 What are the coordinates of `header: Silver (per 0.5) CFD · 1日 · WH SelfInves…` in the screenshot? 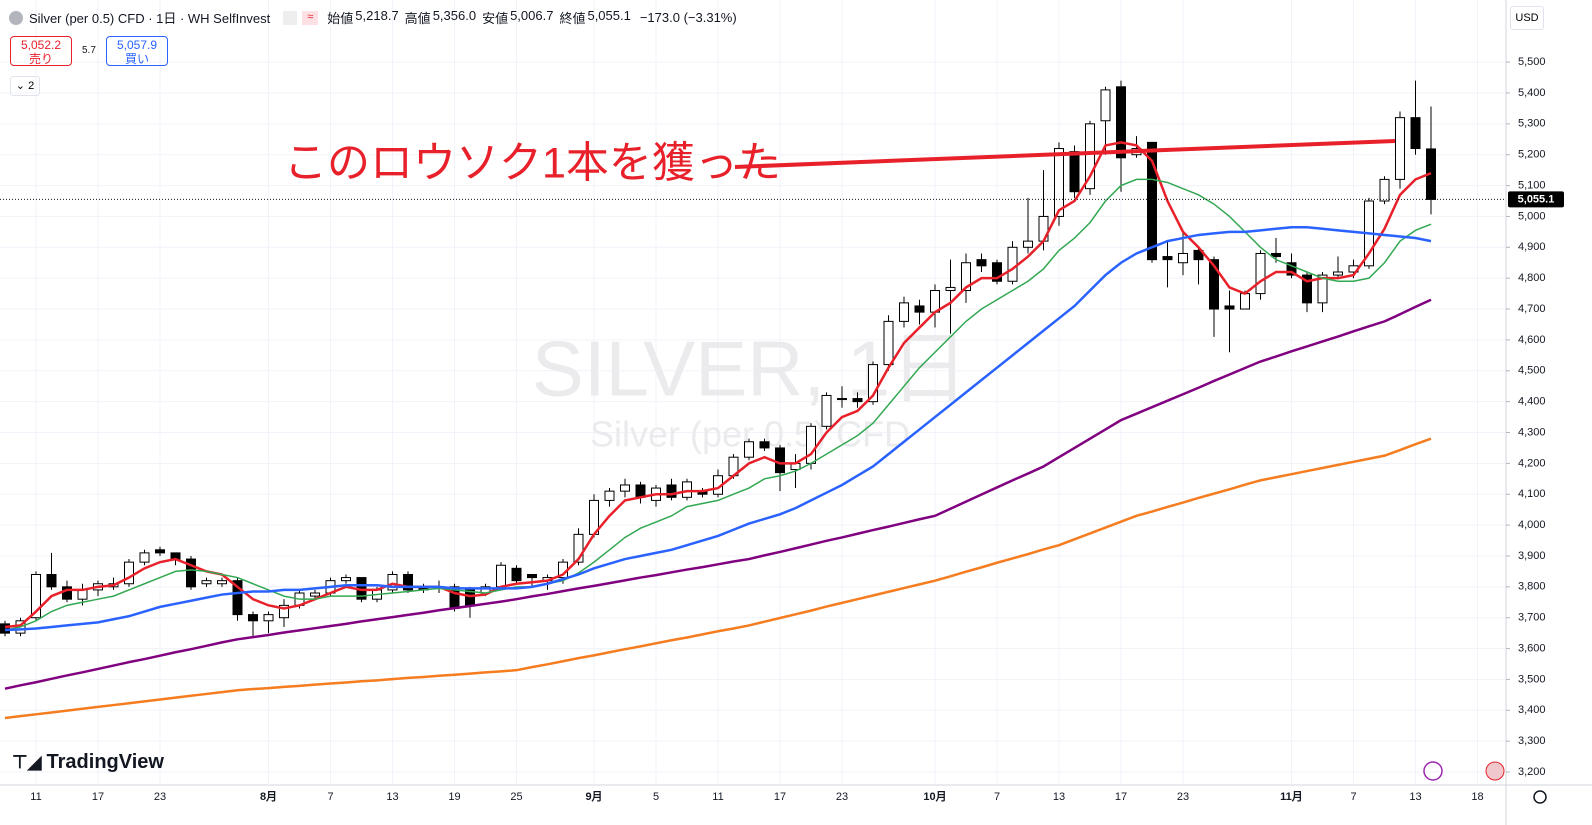 It's located at (372, 17).